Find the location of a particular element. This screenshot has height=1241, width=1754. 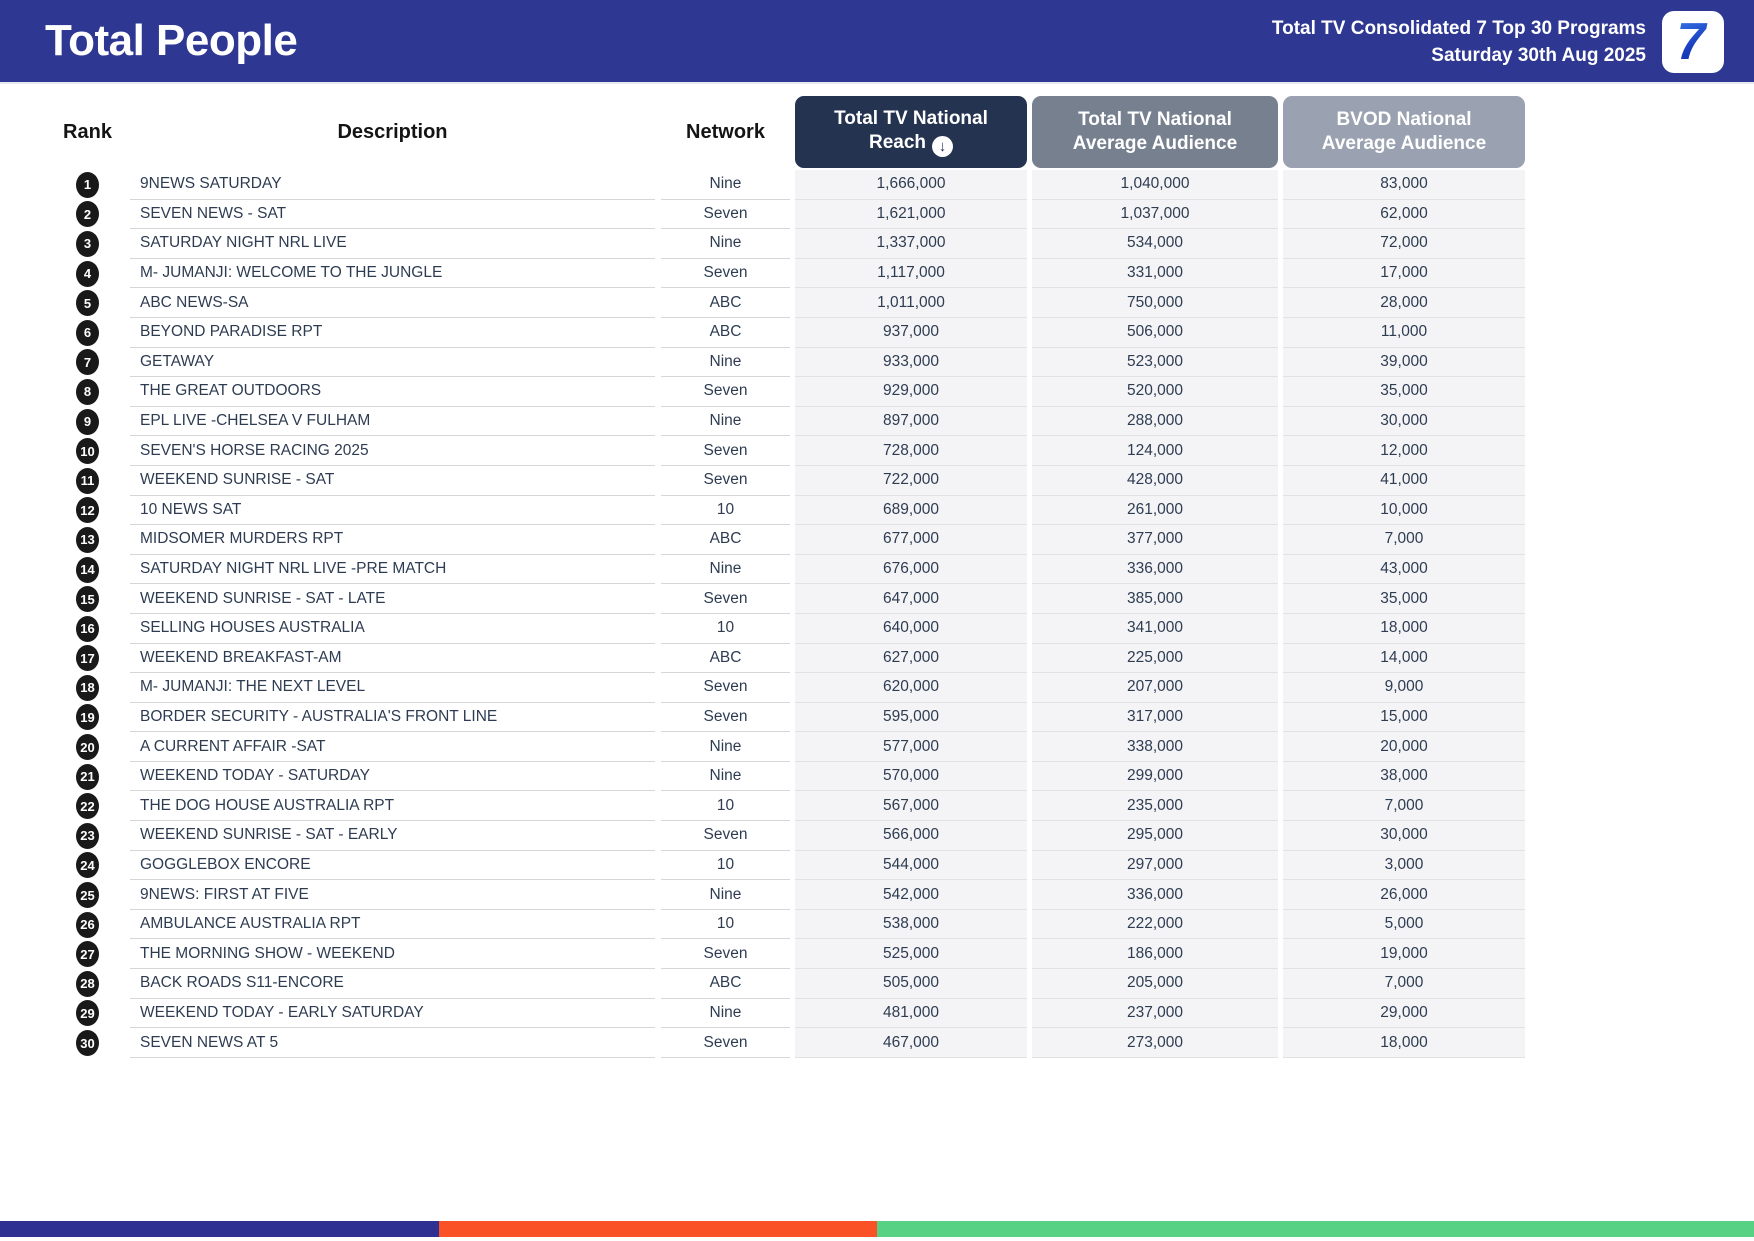

rank-cell: 25 is located at coordinates (87, 895).